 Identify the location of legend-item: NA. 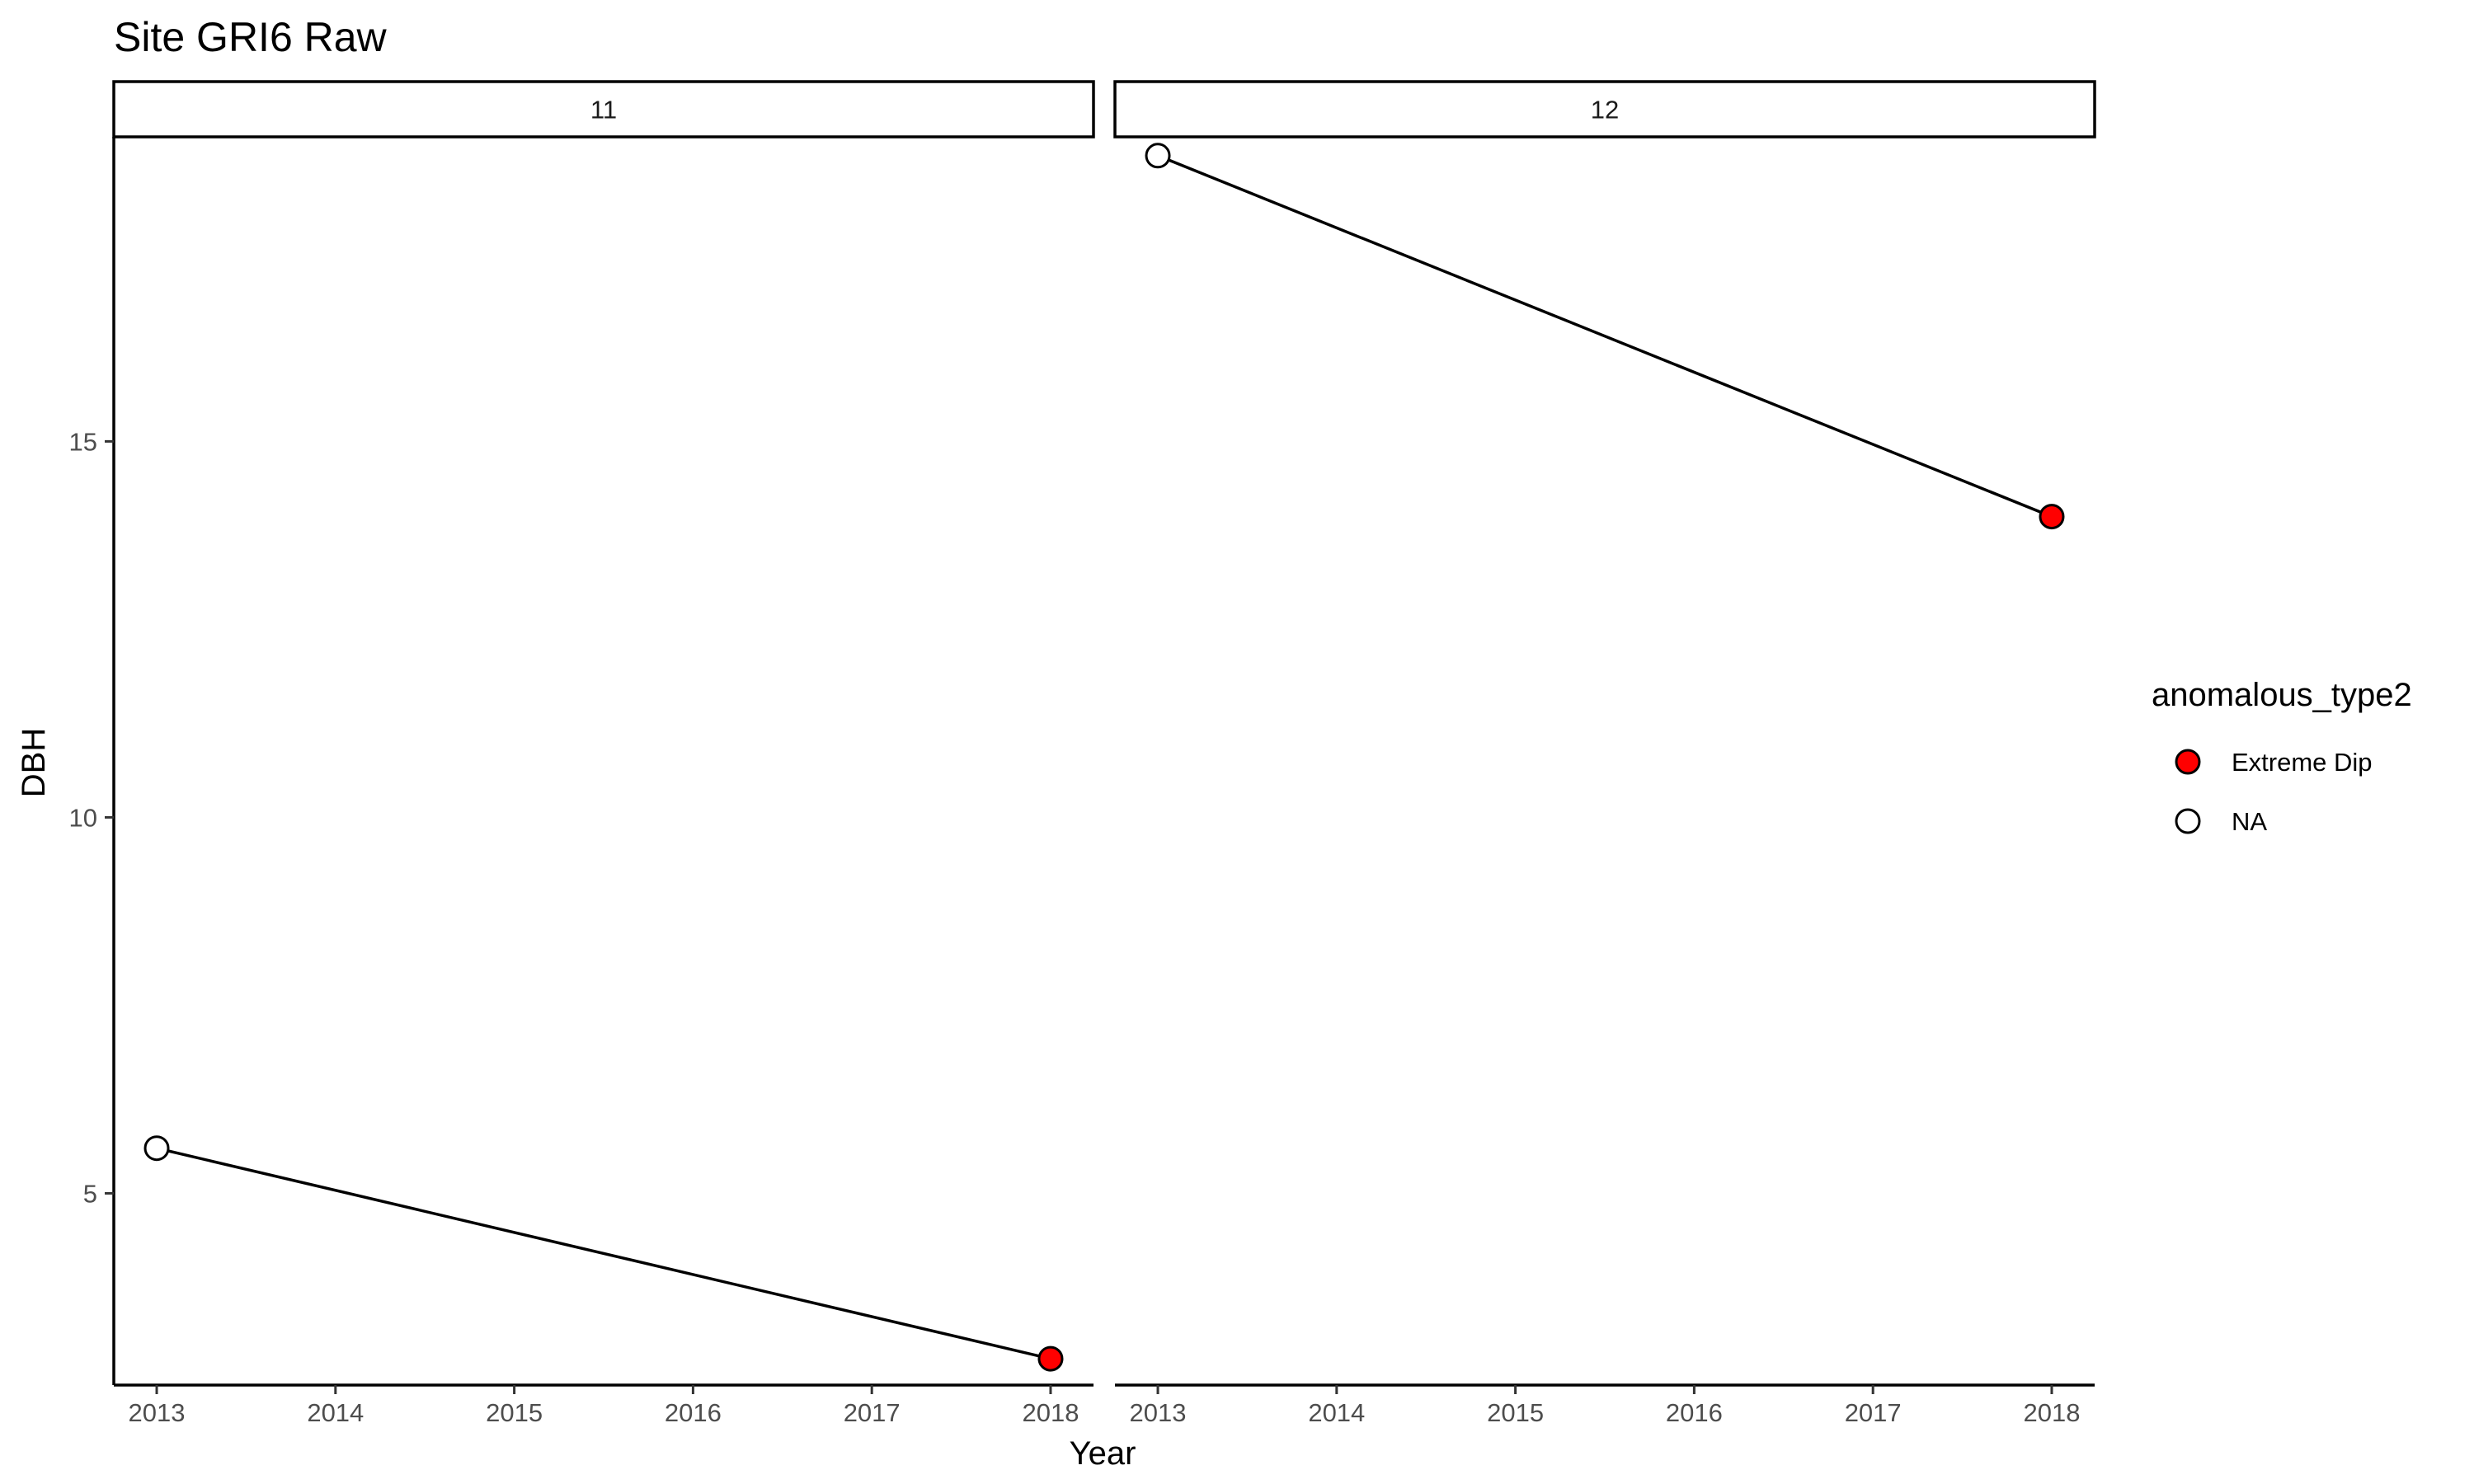
(2221, 821).